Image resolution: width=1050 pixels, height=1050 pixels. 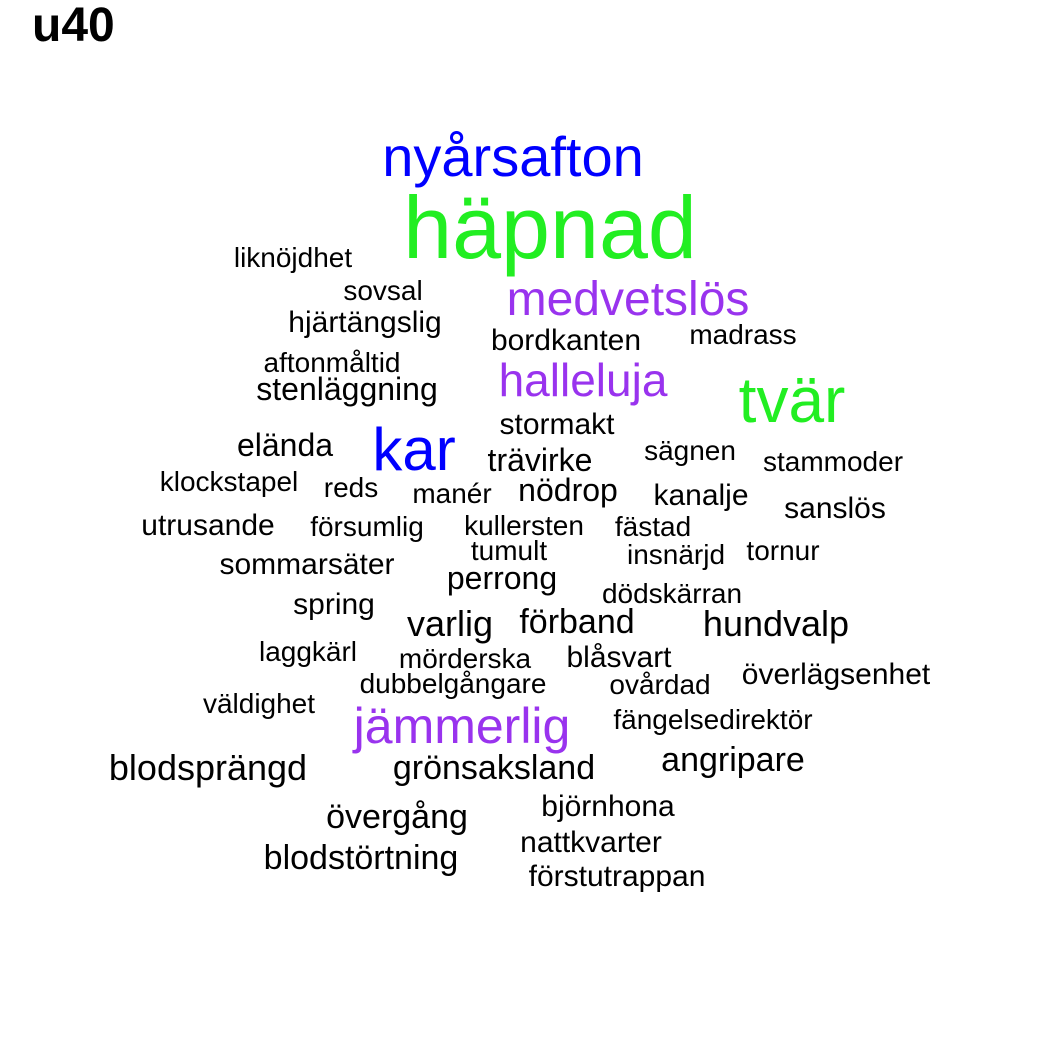 What do you see at coordinates (367, 526) in the screenshot?
I see `word-26: försumlig` at bounding box center [367, 526].